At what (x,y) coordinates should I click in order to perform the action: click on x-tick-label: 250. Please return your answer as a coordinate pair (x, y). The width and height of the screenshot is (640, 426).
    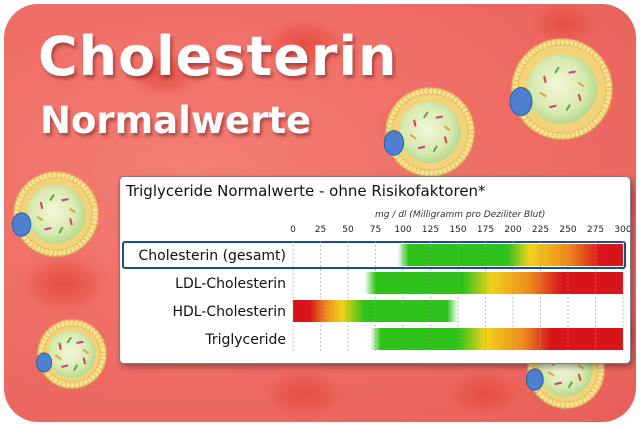
    Looking at the image, I should click on (567, 230).